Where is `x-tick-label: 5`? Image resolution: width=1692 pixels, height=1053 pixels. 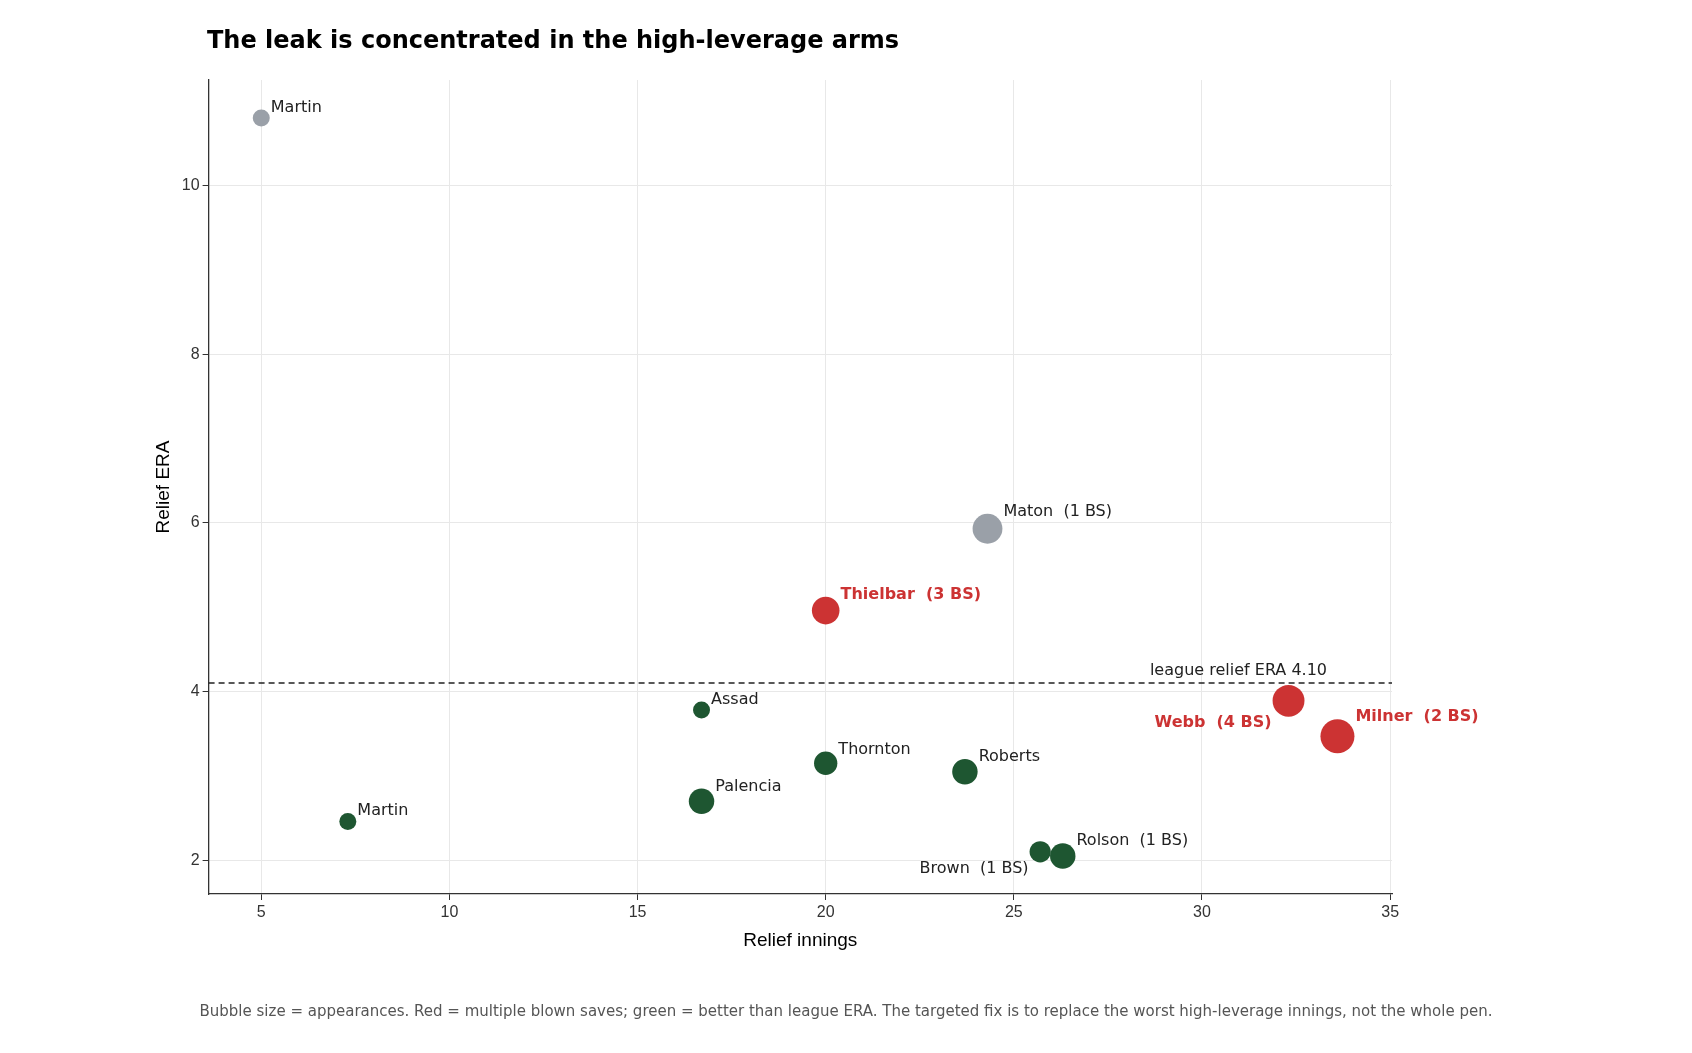
x-tick-label: 5 is located at coordinates (261, 912).